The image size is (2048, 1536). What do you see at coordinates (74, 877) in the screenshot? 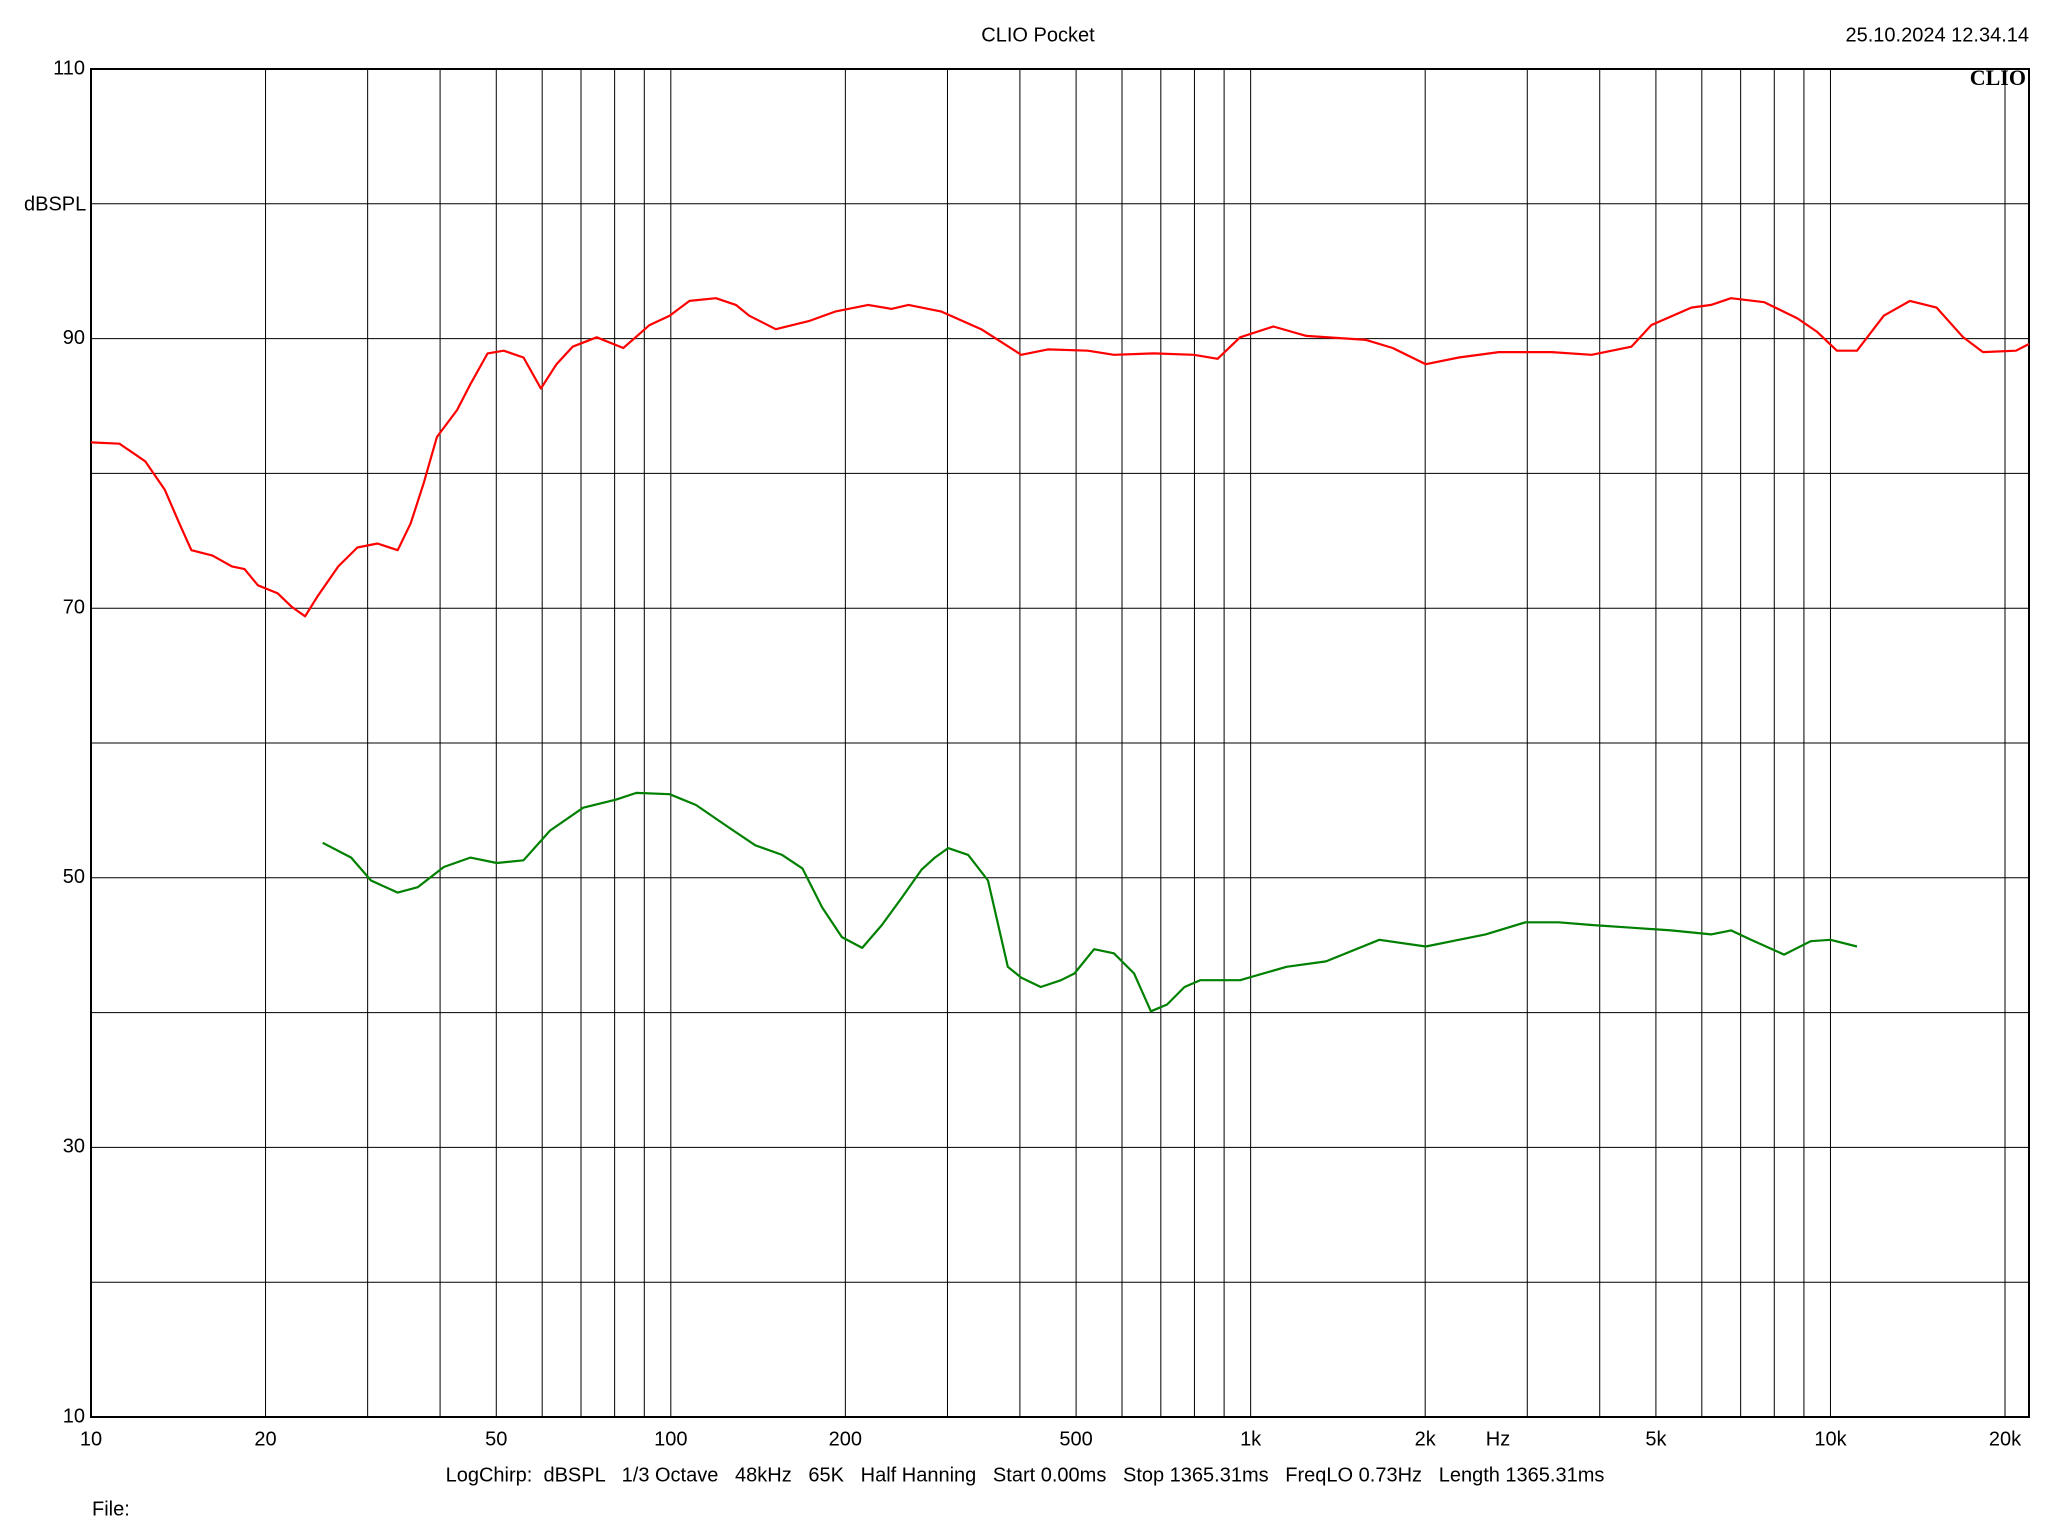
I see `y-tick-label: 50` at bounding box center [74, 877].